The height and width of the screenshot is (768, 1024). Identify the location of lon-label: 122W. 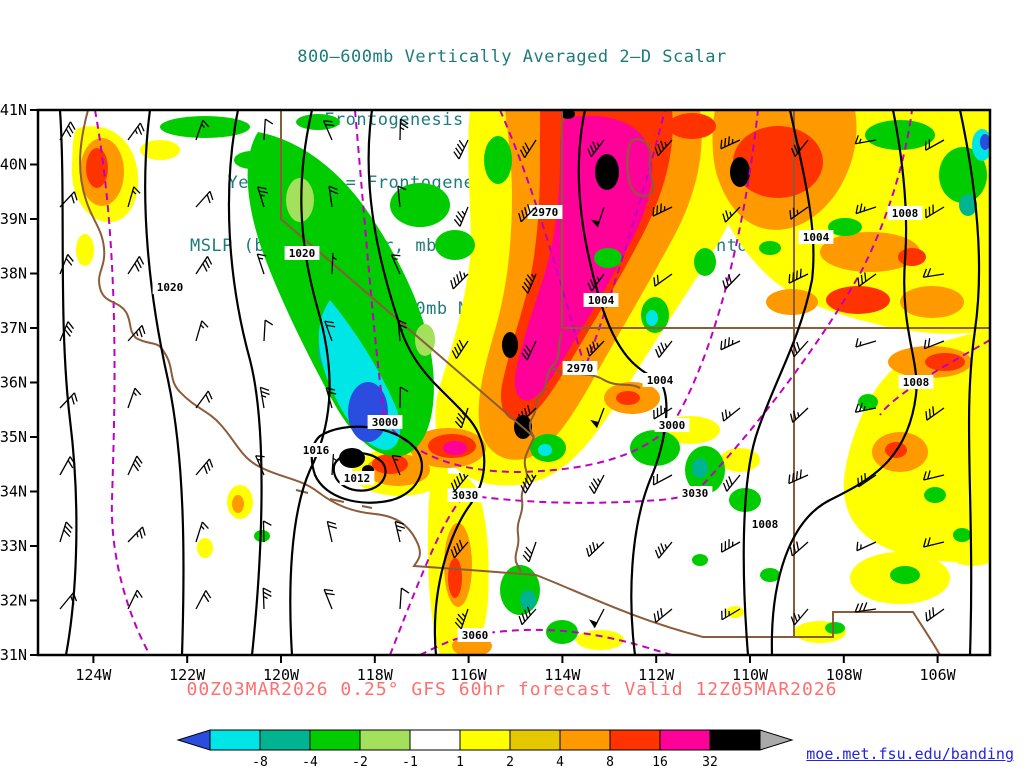
(187, 675).